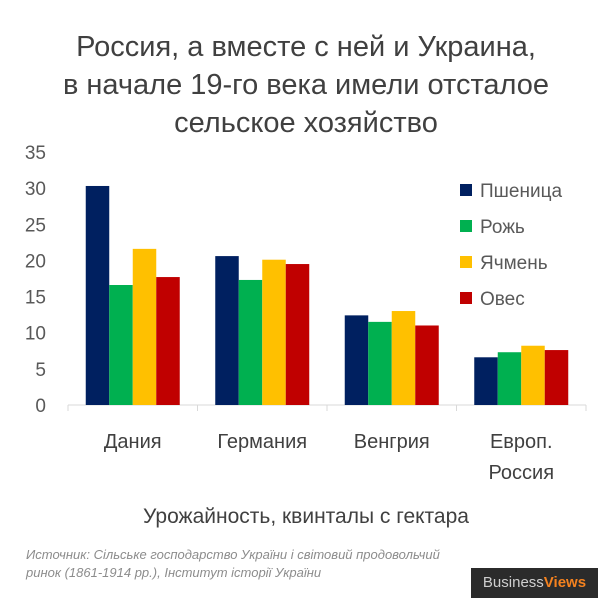 Image resolution: width=612 pixels, height=612 pixels. What do you see at coordinates (133, 442) in the screenshot?
I see `x-tick-label: Дания` at bounding box center [133, 442].